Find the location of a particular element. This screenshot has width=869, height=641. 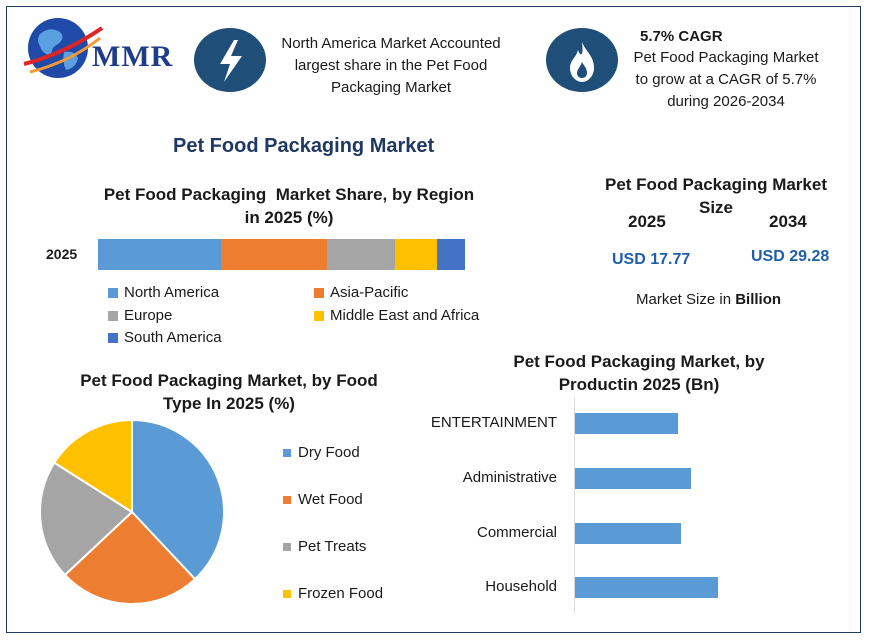

size-unit-bold: Billion is located at coordinates (758, 299).